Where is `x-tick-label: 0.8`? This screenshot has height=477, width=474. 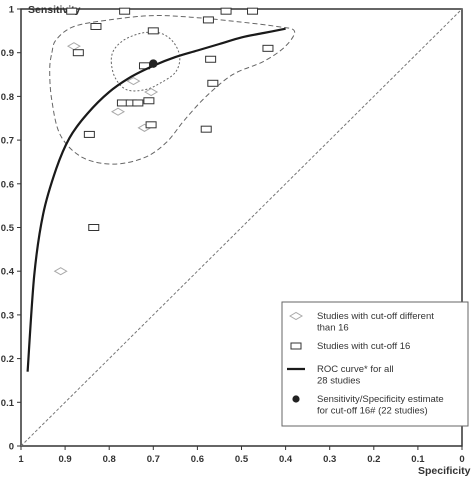 x-tick-label: 0.8 is located at coordinates (109, 459).